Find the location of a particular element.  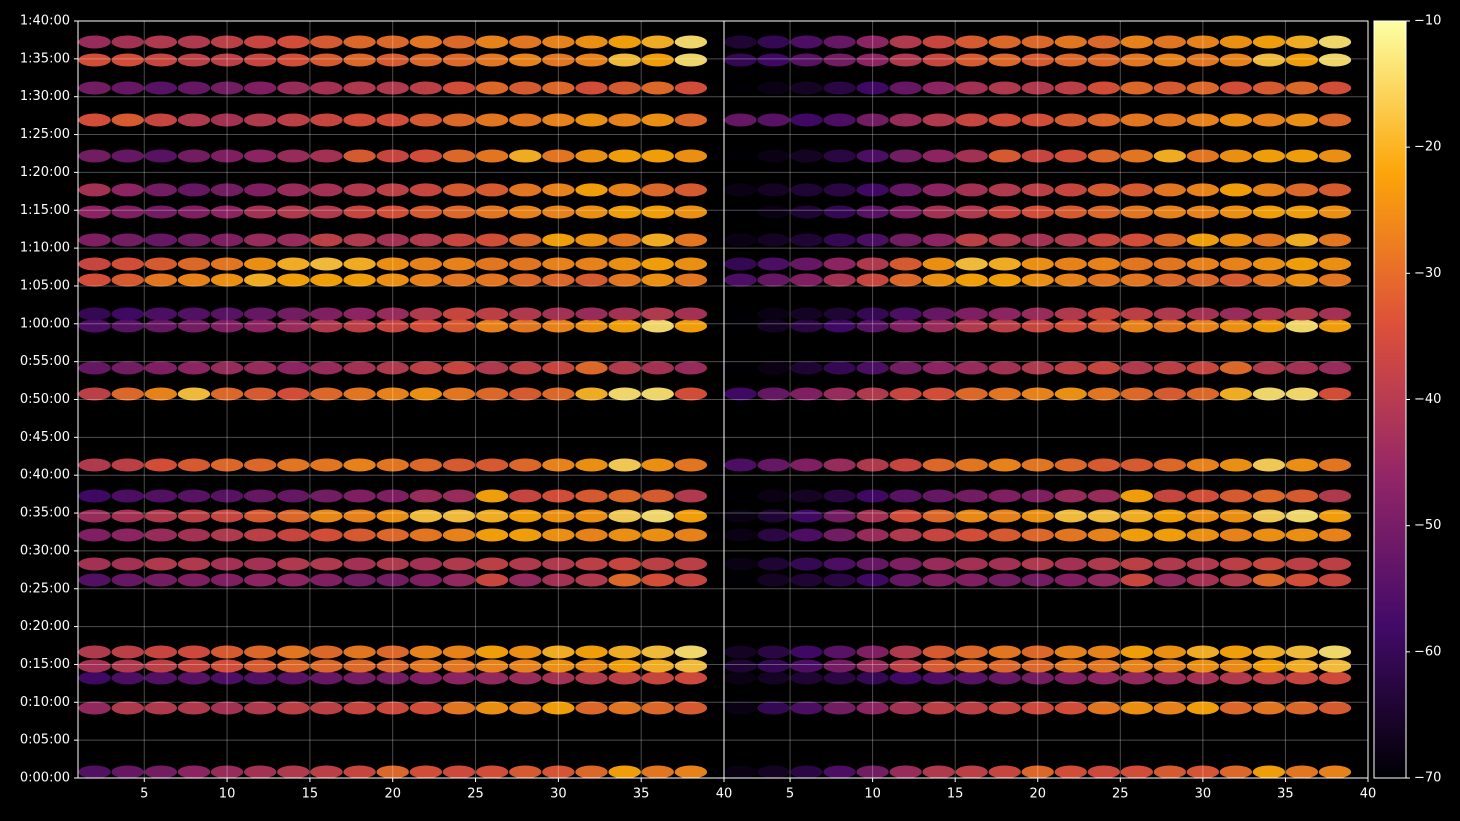

x-tick-label: 25 is located at coordinates (475, 794).